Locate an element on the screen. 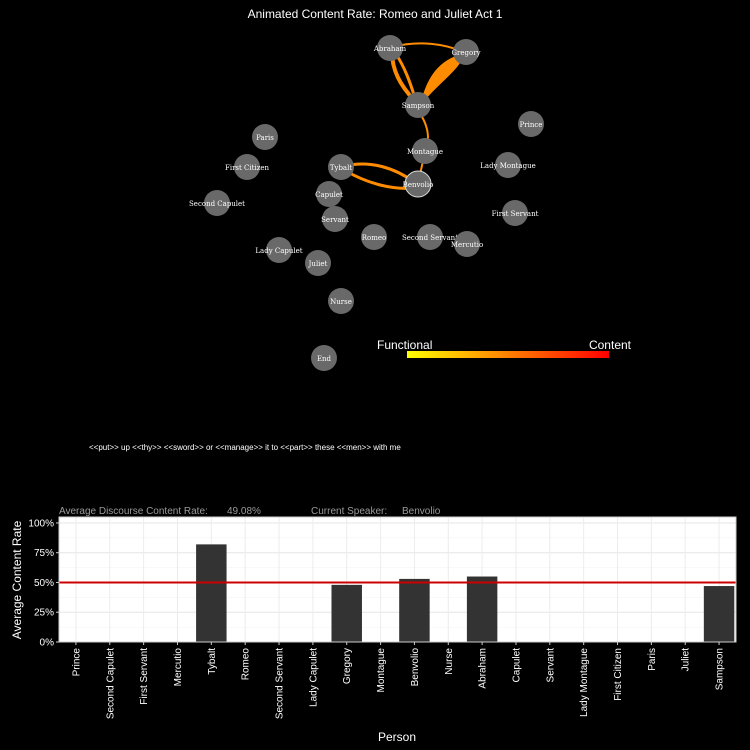  x-tick-label: Lady Capulet is located at coordinates (313, 677).